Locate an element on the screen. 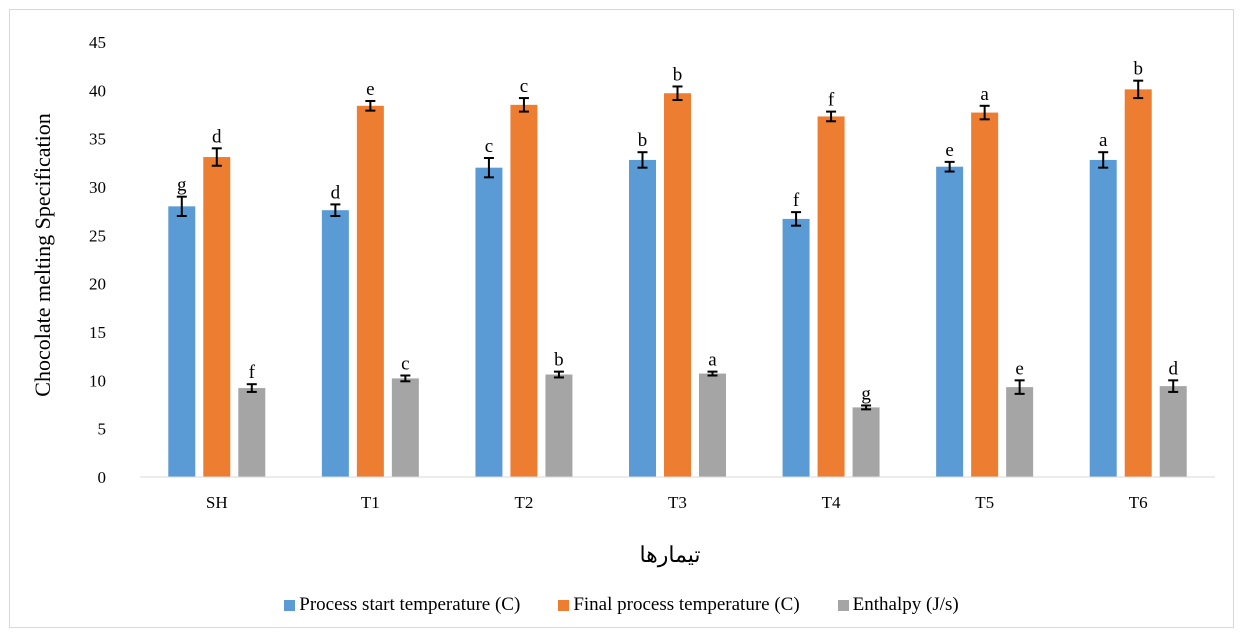 Image resolution: width=1243 pixels, height=637 pixels. y-tick-label: 30 is located at coordinates (97, 187).